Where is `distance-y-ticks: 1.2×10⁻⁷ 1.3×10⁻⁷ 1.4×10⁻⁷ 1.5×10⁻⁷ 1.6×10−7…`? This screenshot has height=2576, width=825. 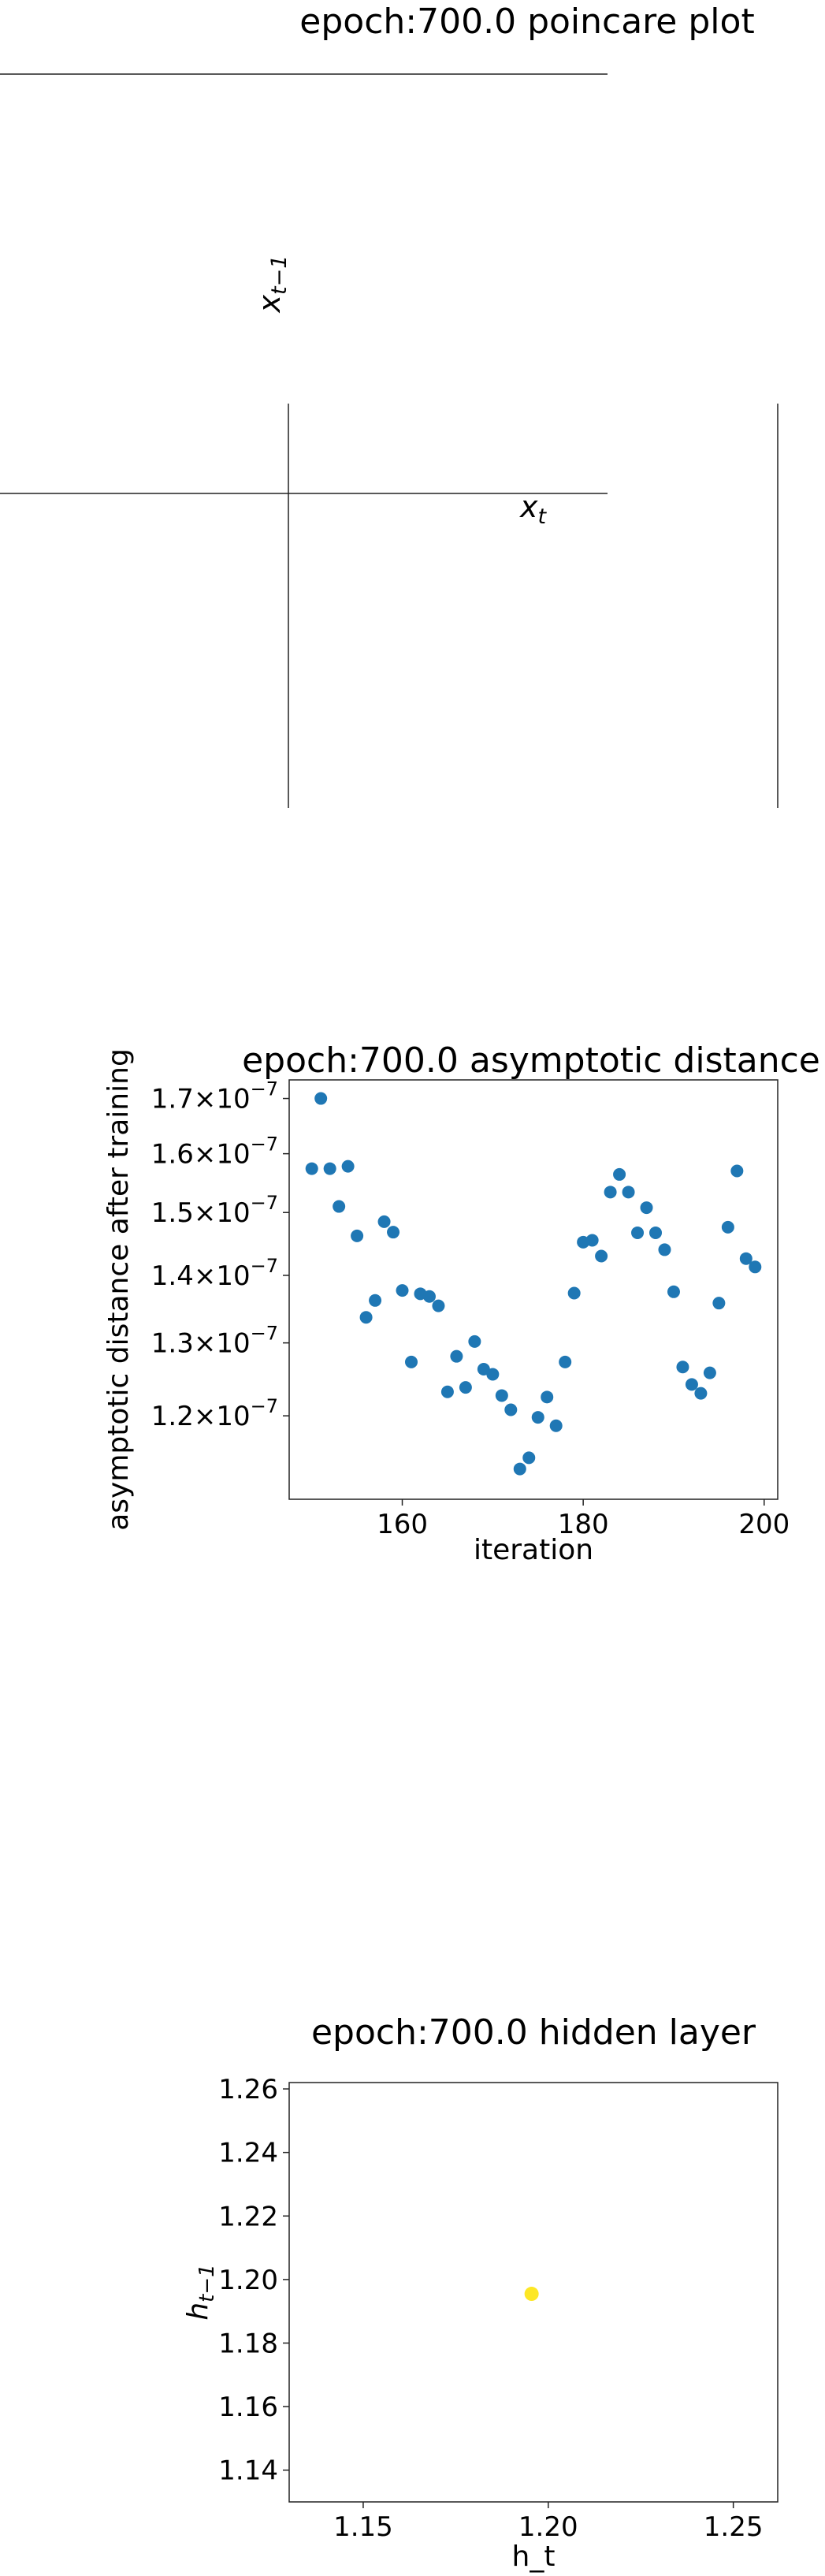
distance-y-ticks: 1.2×10⁻⁷ 1.3×10⁻⁷ 1.4×10⁻⁷ 1.5×10⁻⁷ 1.6×10−7… is located at coordinates (220, 1255).